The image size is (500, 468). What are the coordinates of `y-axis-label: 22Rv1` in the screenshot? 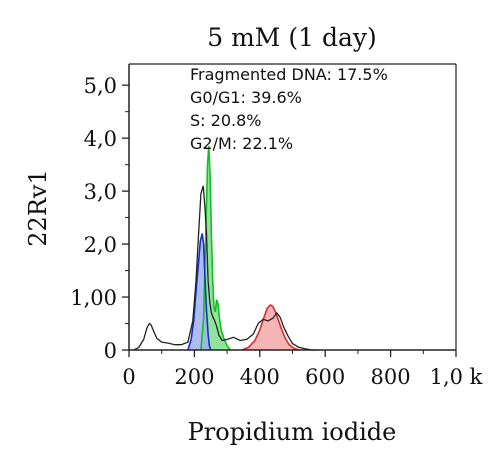 It's located at (38, 207).